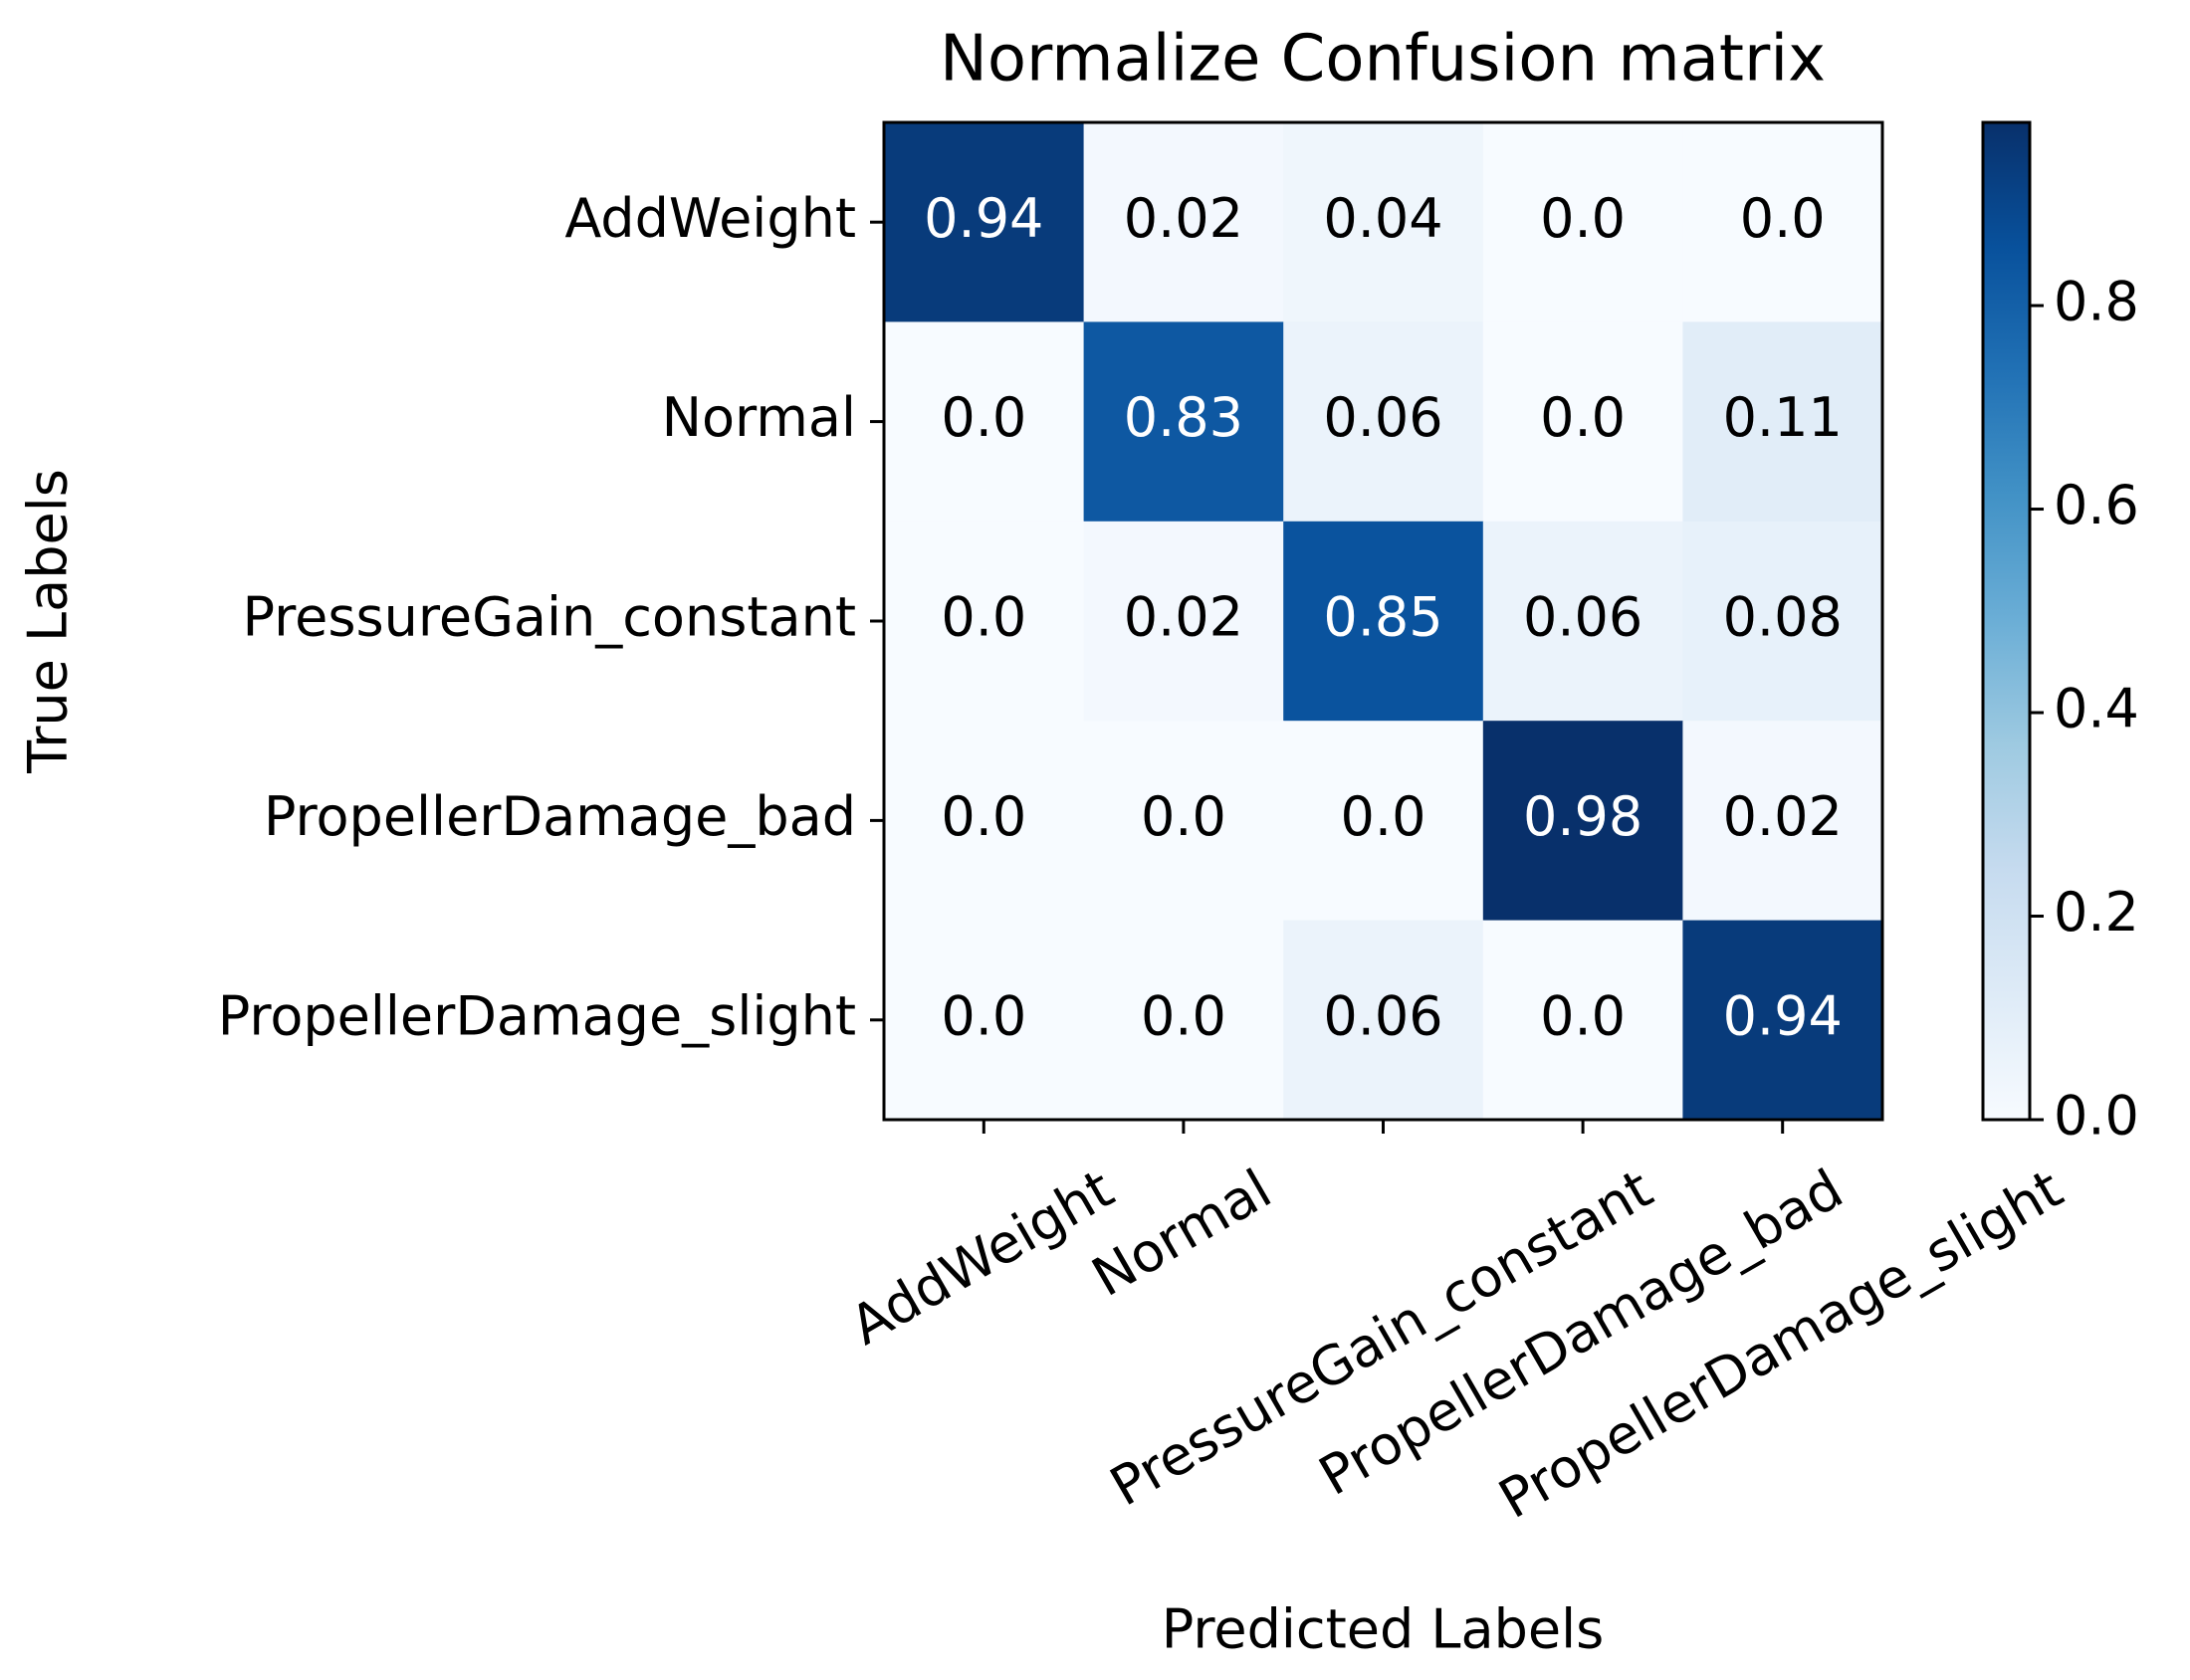 The height and width of the screenshot is (1680, 2190). What do you see at coordinates (1382, 218) in the screenshot?
I see `cell-label: 0.04` at bounding box center [1382, 218].